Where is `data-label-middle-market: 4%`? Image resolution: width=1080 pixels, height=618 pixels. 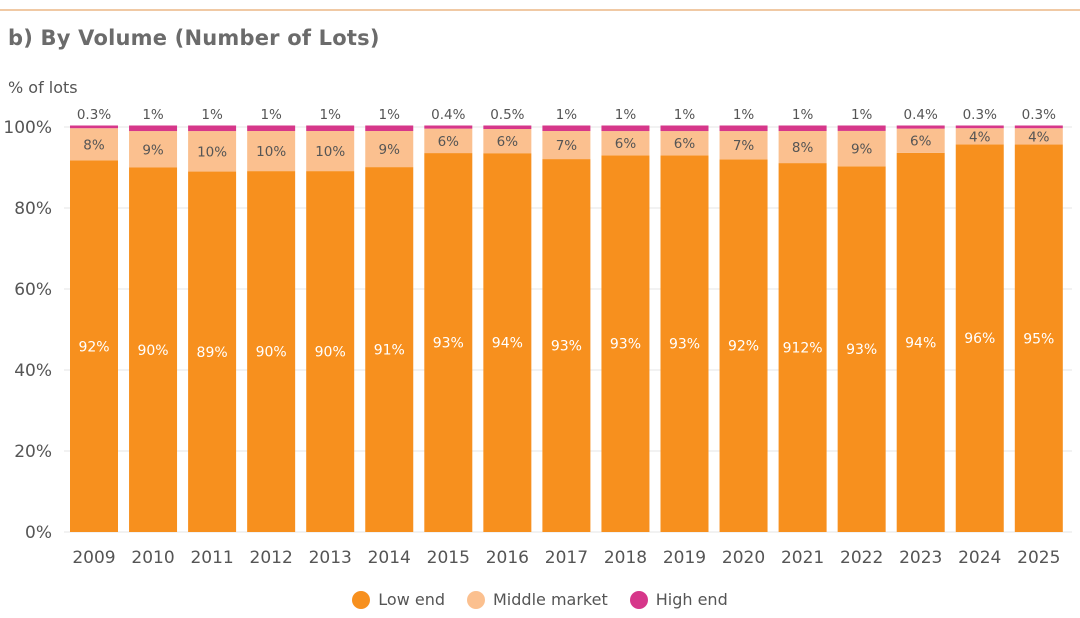
data-label-middle-market: 4% is located at coordinates (980, 137).